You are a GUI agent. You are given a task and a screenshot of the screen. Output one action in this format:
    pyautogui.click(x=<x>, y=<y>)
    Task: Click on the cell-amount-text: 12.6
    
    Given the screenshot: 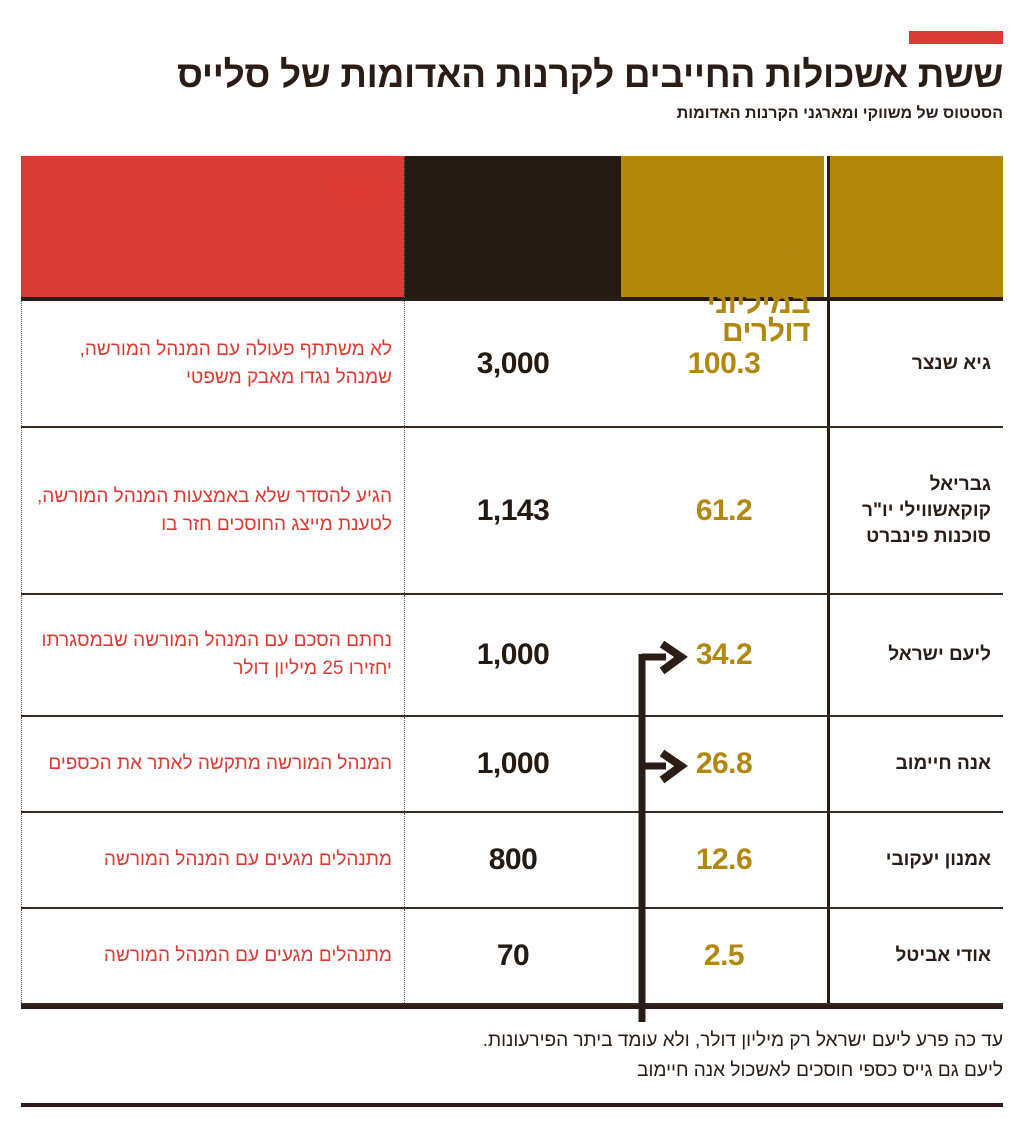 What is the action you would take?
    pyautogui.click(x=724, y=859)
    